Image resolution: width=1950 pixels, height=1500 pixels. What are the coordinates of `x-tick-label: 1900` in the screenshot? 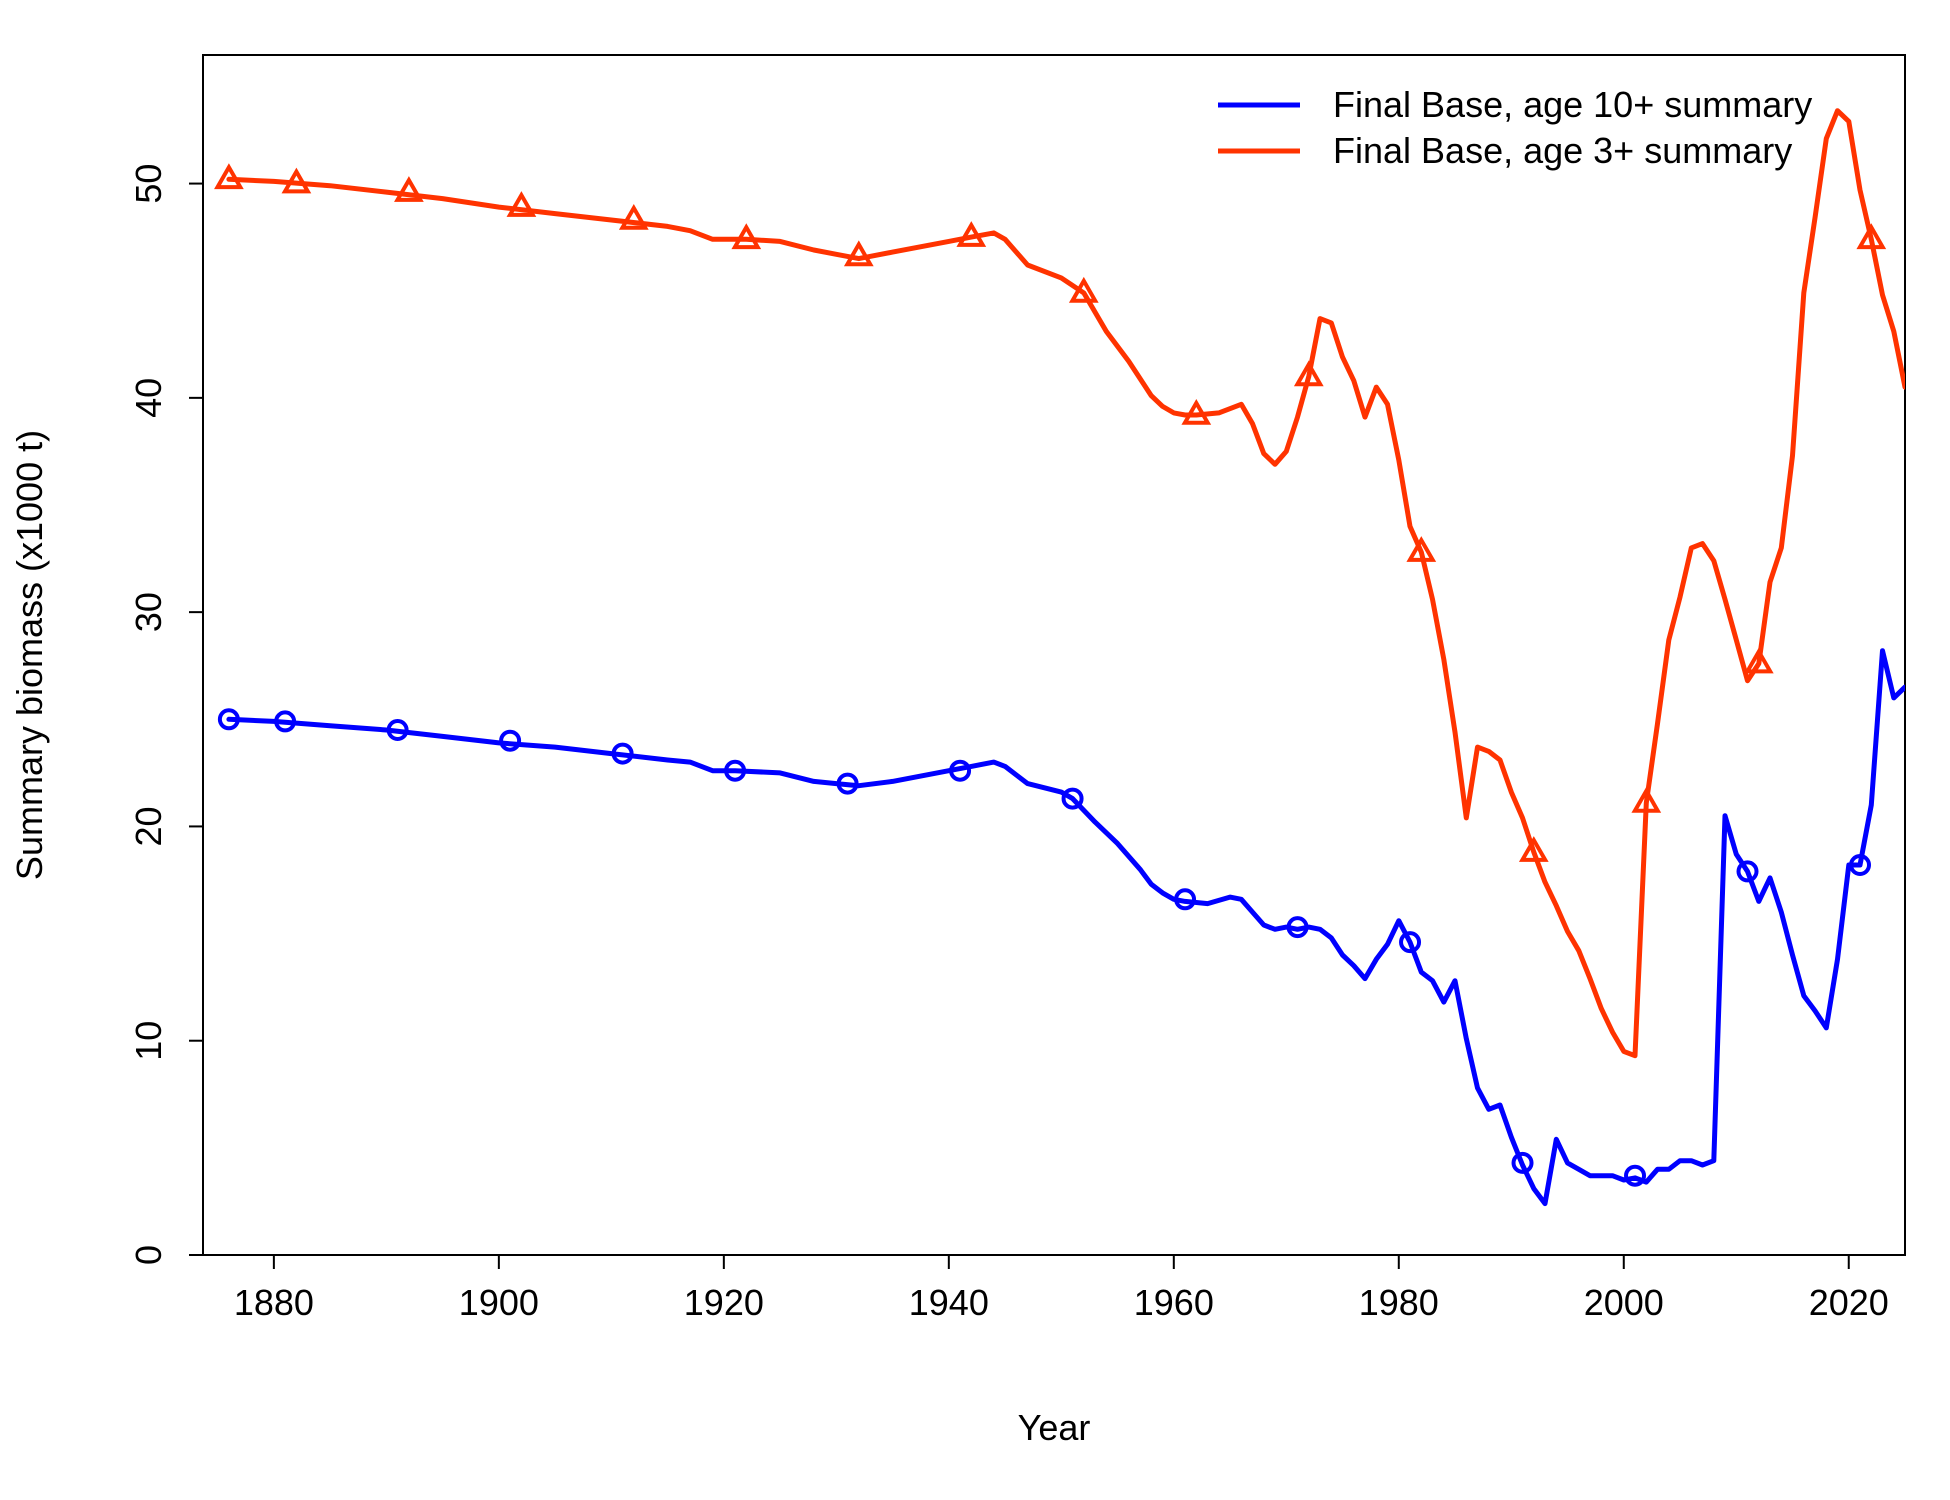 It's located at (499, 1302).